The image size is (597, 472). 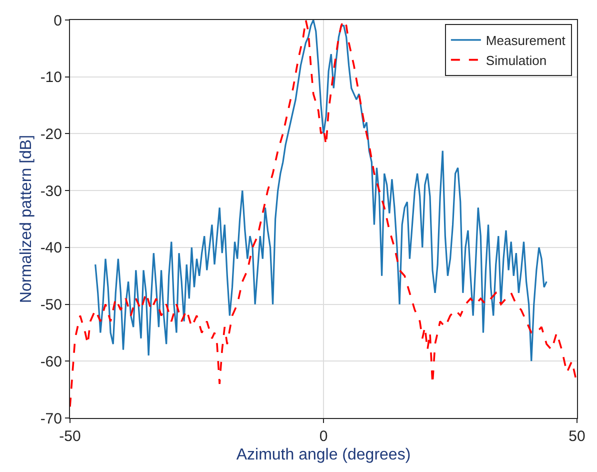 What do you see at coordinates (70, 436) in the screenshot?
I see `x-tick-label: -50` at bounding box center [70, 436].